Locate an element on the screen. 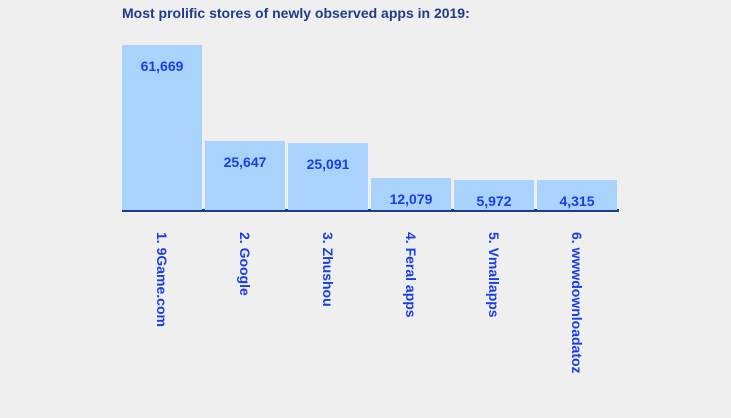 This screenshot has width=731, height=418. category-label: 3. Zhushou is located at coordinates (328, 269).